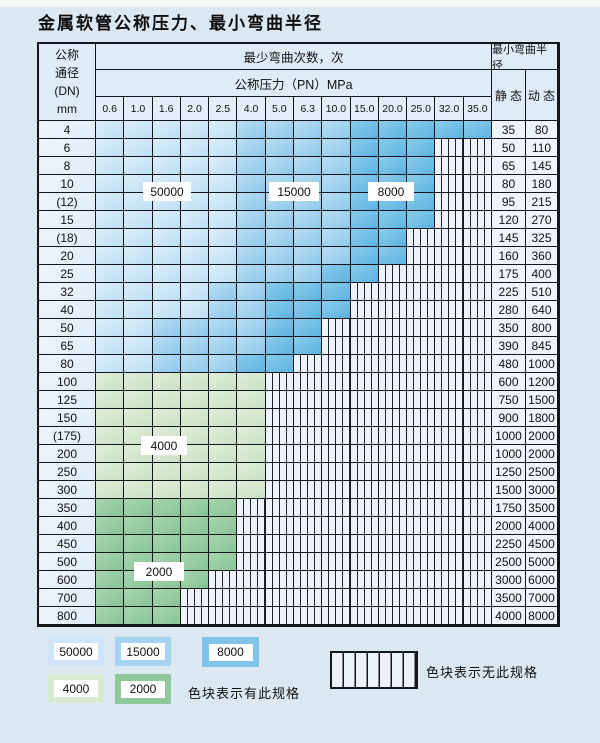 Image resolution: width=600 pixels, height=743 pixels. Describe the element at coordinates (223, 562) in the screenshot. I see `spec-cell-dn500-pn2.5` at that location.